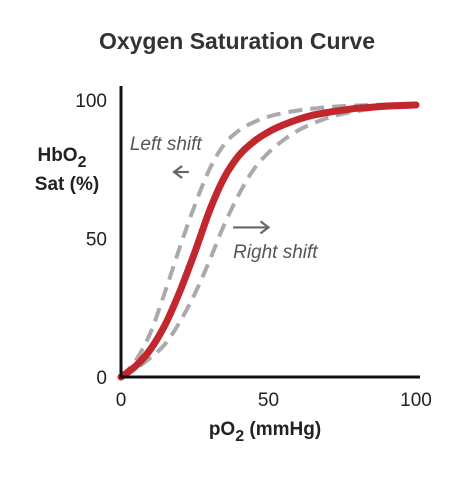  I want to click on x-tick-label: 50, so click(268, 400).